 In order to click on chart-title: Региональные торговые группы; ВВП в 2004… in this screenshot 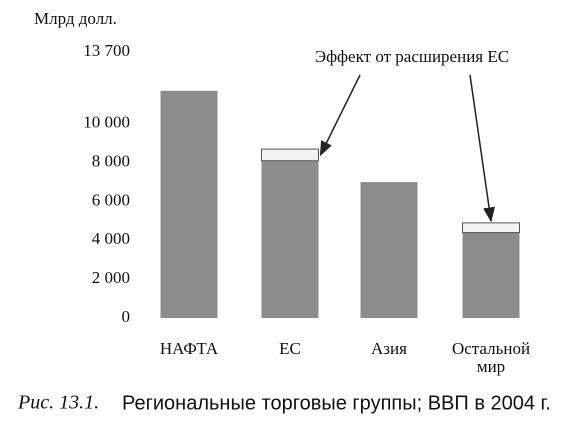, I will do `click(336, 403)`.